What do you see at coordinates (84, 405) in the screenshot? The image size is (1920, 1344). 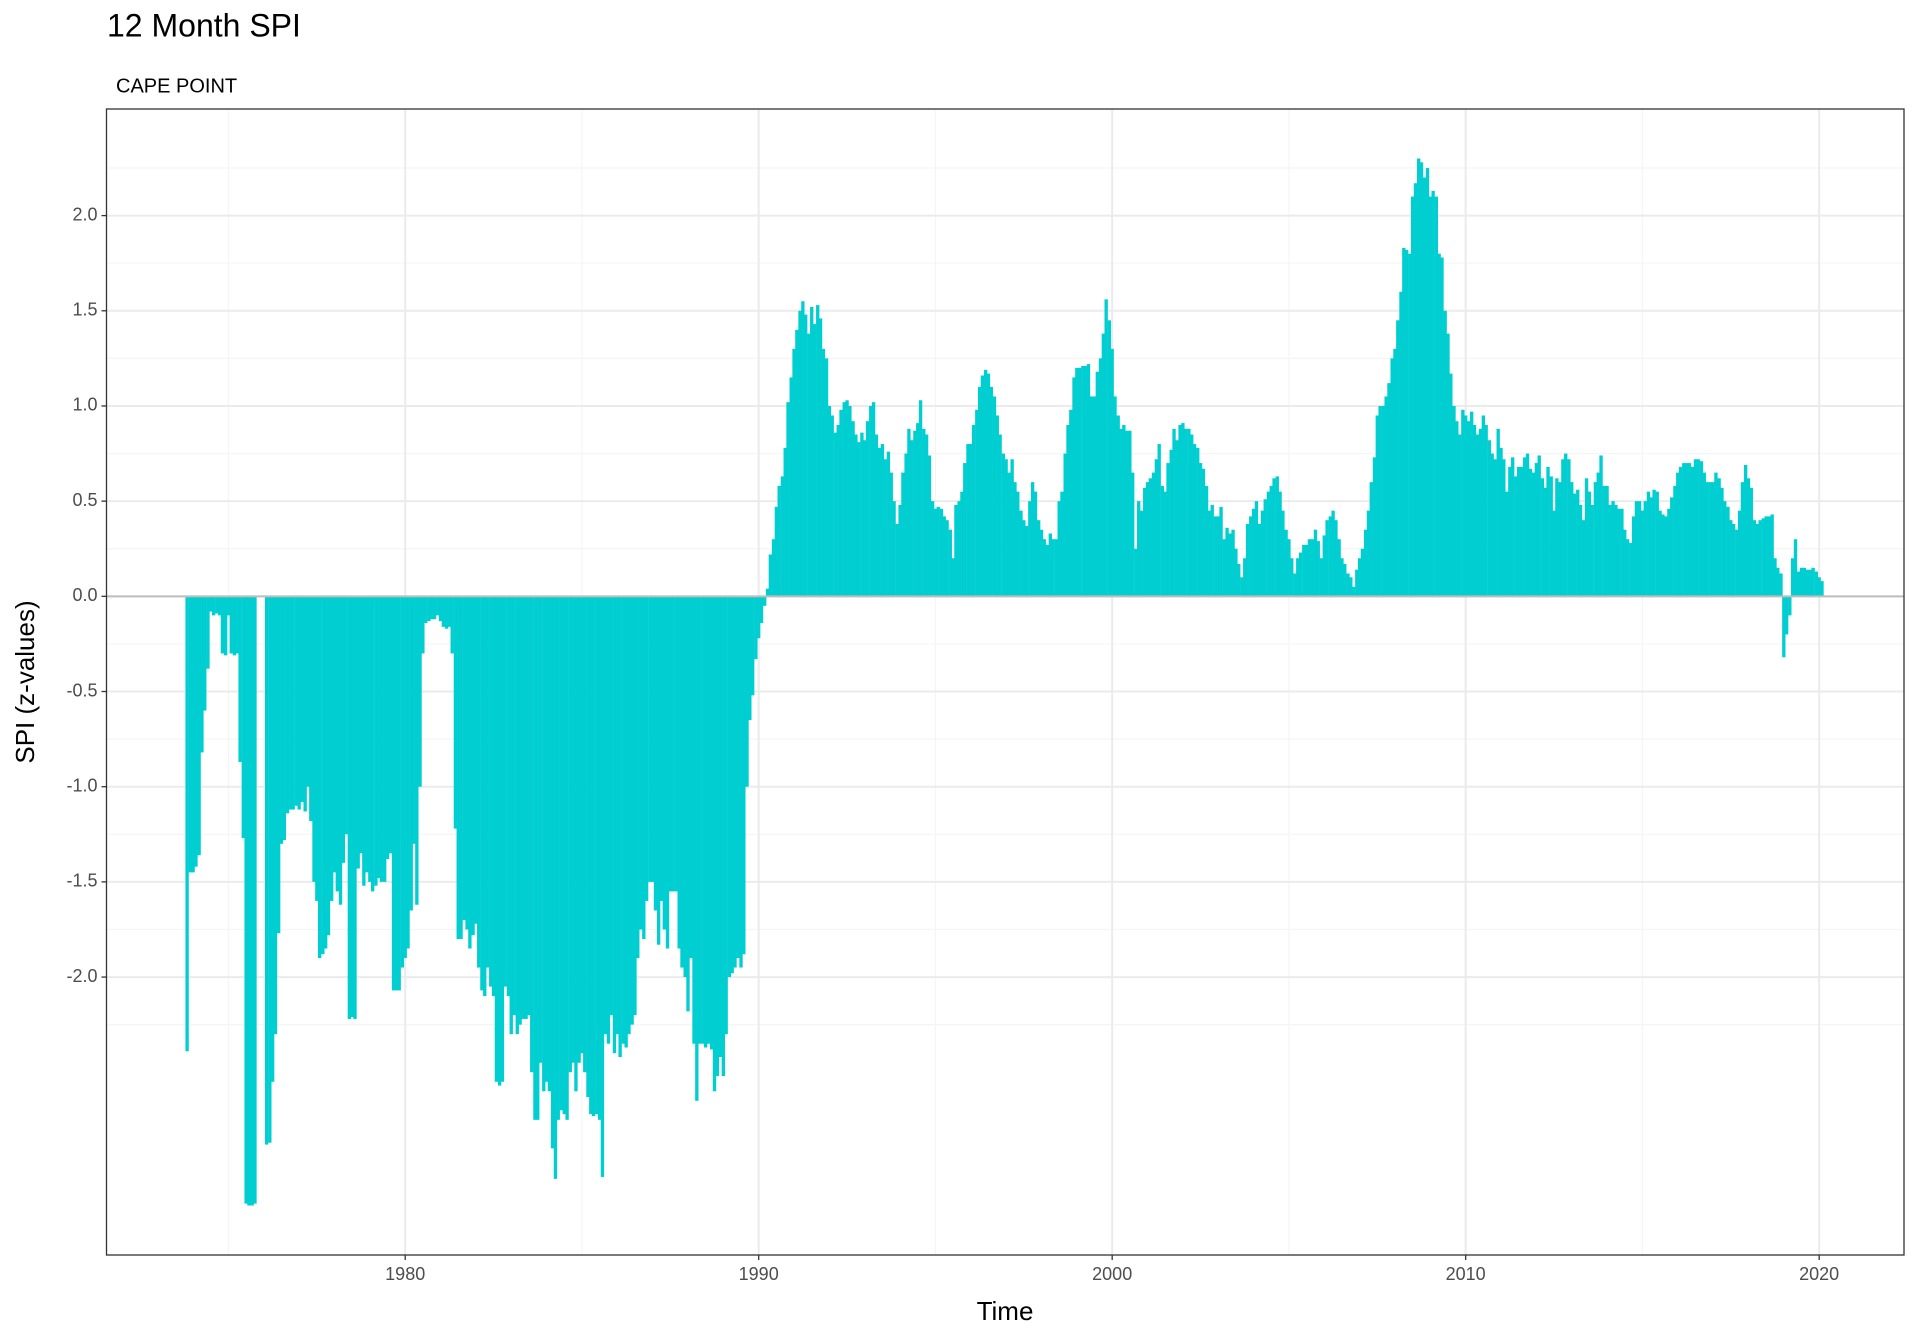 I see `y-tick-label: 1.0` at bounding box center [84, 405].